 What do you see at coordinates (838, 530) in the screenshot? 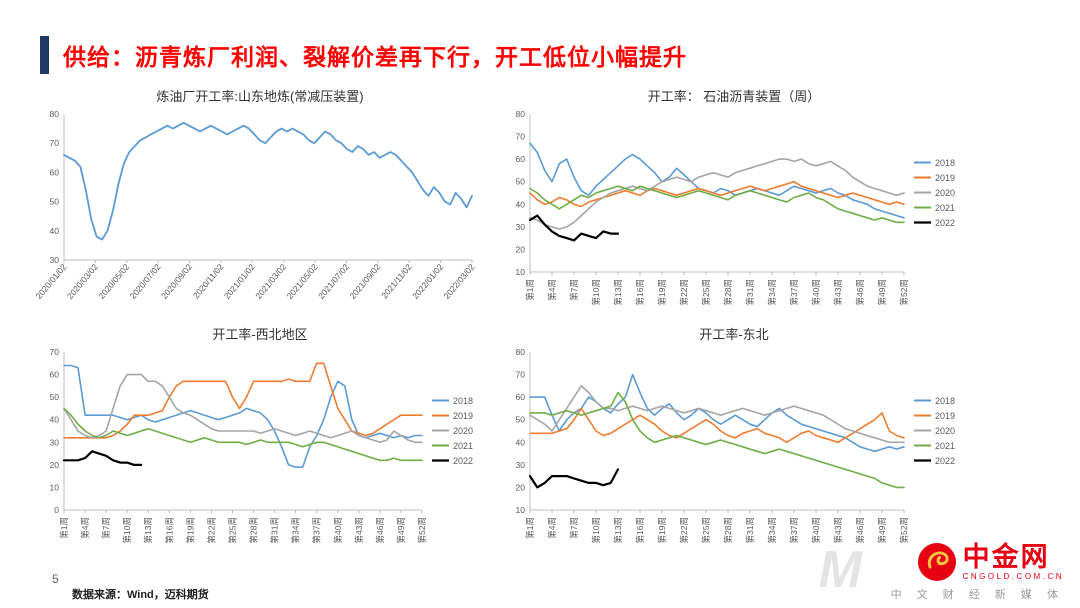
I see `svg-text: 第43周` at bounding box center [838, 530].